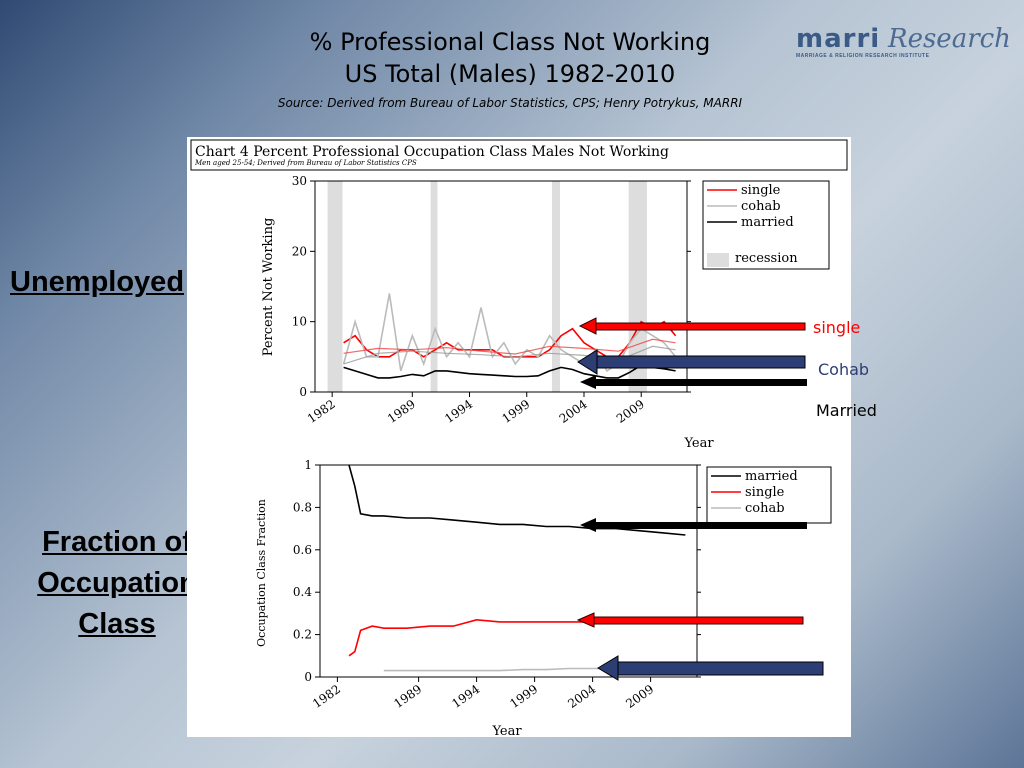  I want to click on chart1-ytick-label-0: 0, so click(303, 392).